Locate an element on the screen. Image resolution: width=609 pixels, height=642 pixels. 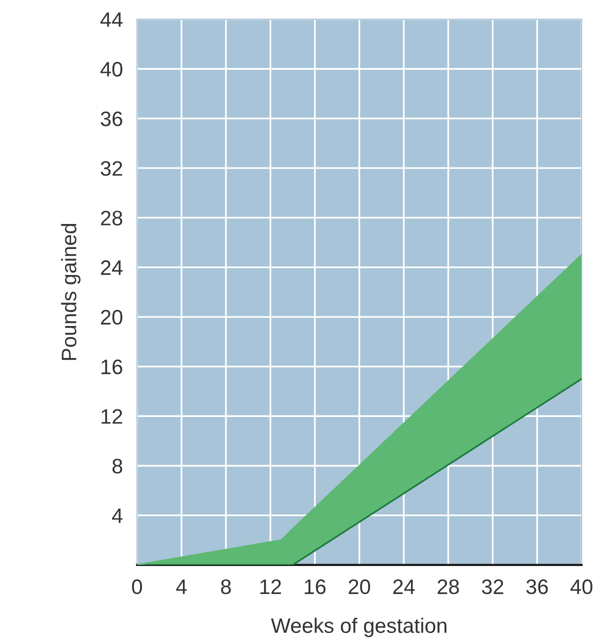
x-tick-label: 36 is located at coordinates (537, 586).